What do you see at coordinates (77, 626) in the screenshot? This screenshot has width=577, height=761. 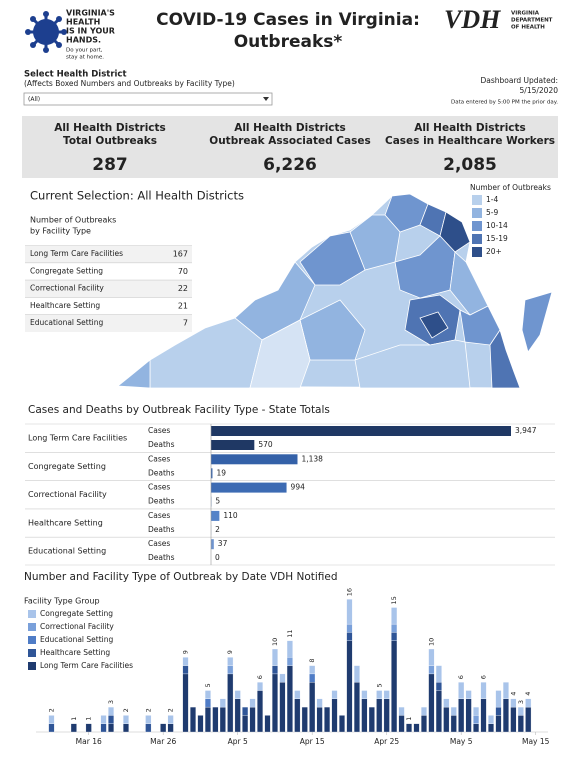 I see `timeline-legend-label: Correctional Facility` at bounding box center [77, 626].